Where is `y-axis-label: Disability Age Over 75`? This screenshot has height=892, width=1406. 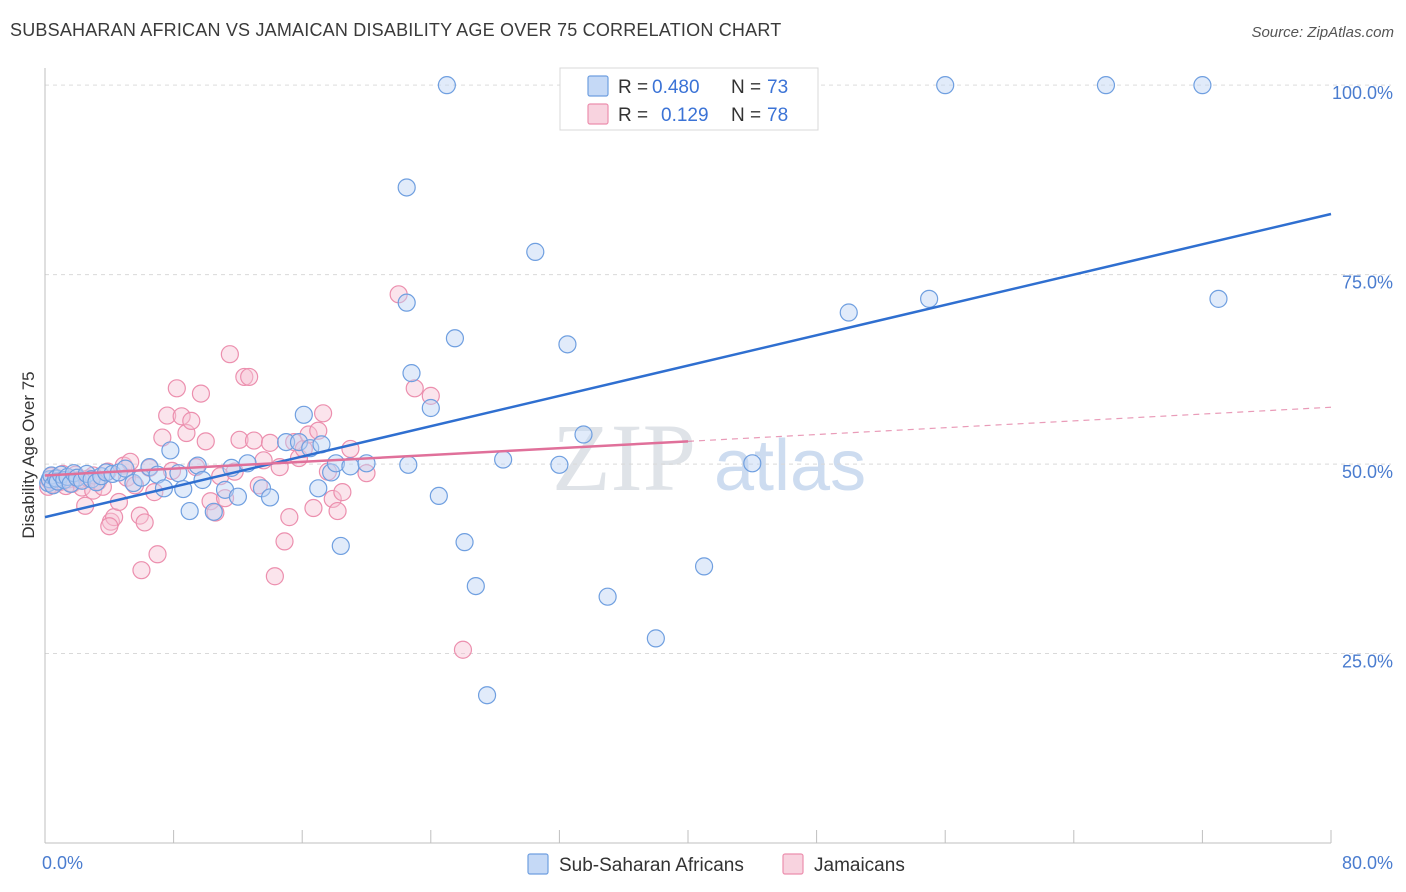 y-axis-label: Disability Age Over 75 is located at coordinates (28, 454).